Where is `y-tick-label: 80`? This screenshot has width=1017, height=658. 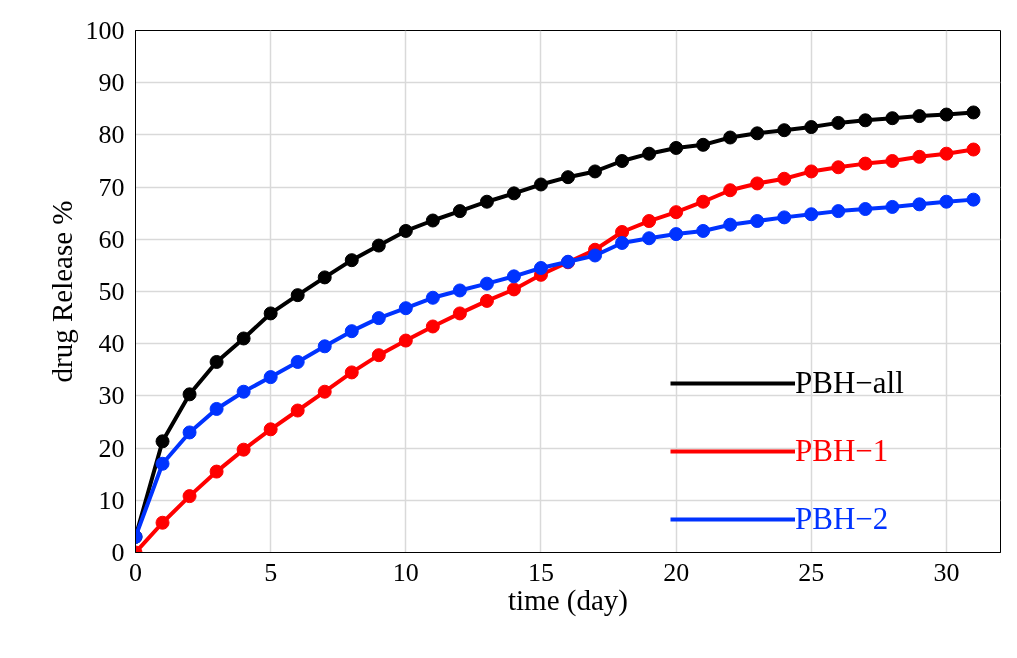 y-tick-label: 80 is located at coordinates (111, 135).